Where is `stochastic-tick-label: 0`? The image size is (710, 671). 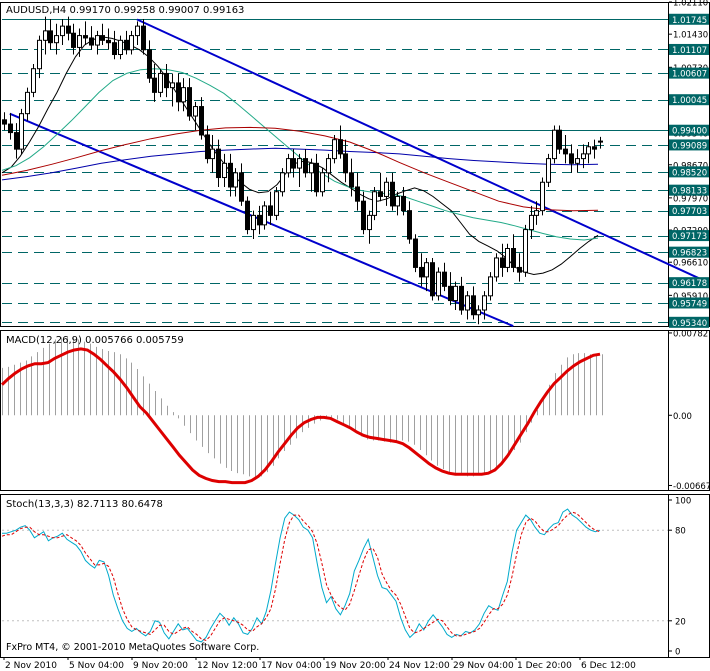
stochastic-tick-label: 0 is located at coordinates (677, 653).